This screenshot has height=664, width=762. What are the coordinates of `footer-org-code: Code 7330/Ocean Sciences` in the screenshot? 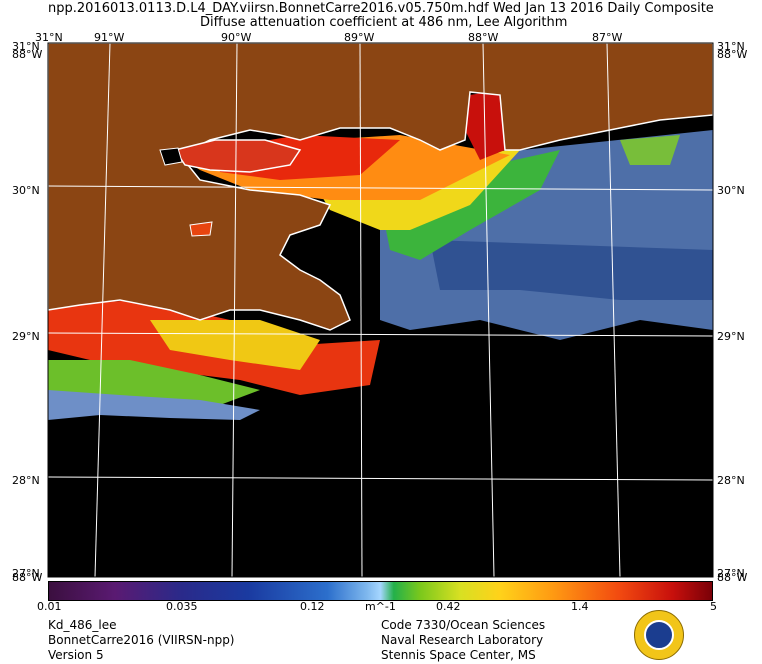 It's located at (463, 625).